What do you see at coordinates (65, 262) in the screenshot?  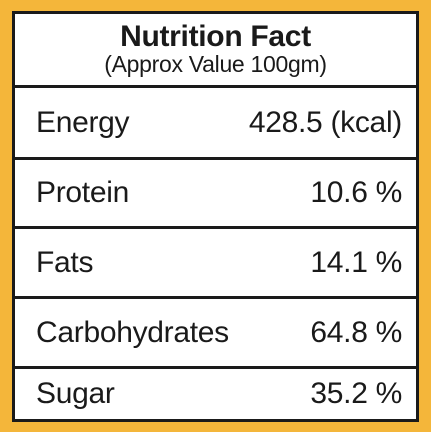 I see `row-label: Fats` at bounding box center [65, 262].